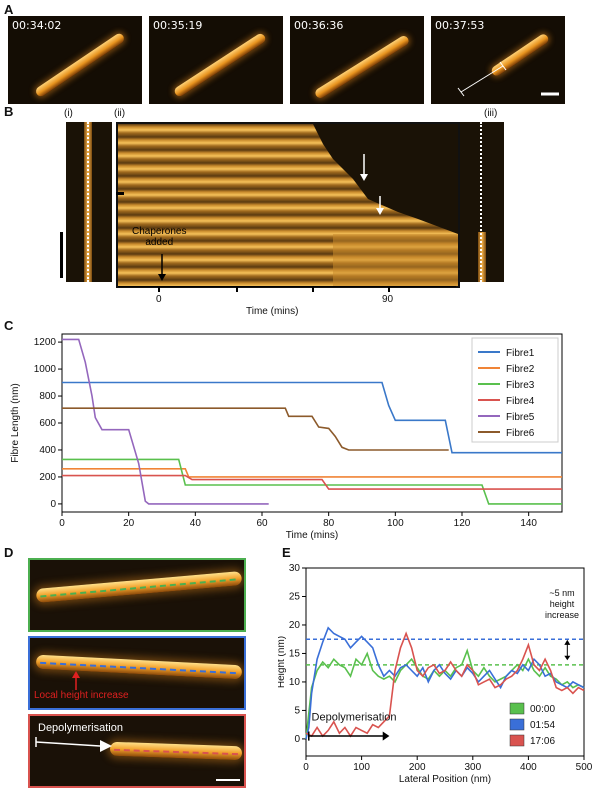  What do you see at coordinates (9, 552) in the screenshot?
I see `panel-label-d: D` at bounding box center [9, 552].